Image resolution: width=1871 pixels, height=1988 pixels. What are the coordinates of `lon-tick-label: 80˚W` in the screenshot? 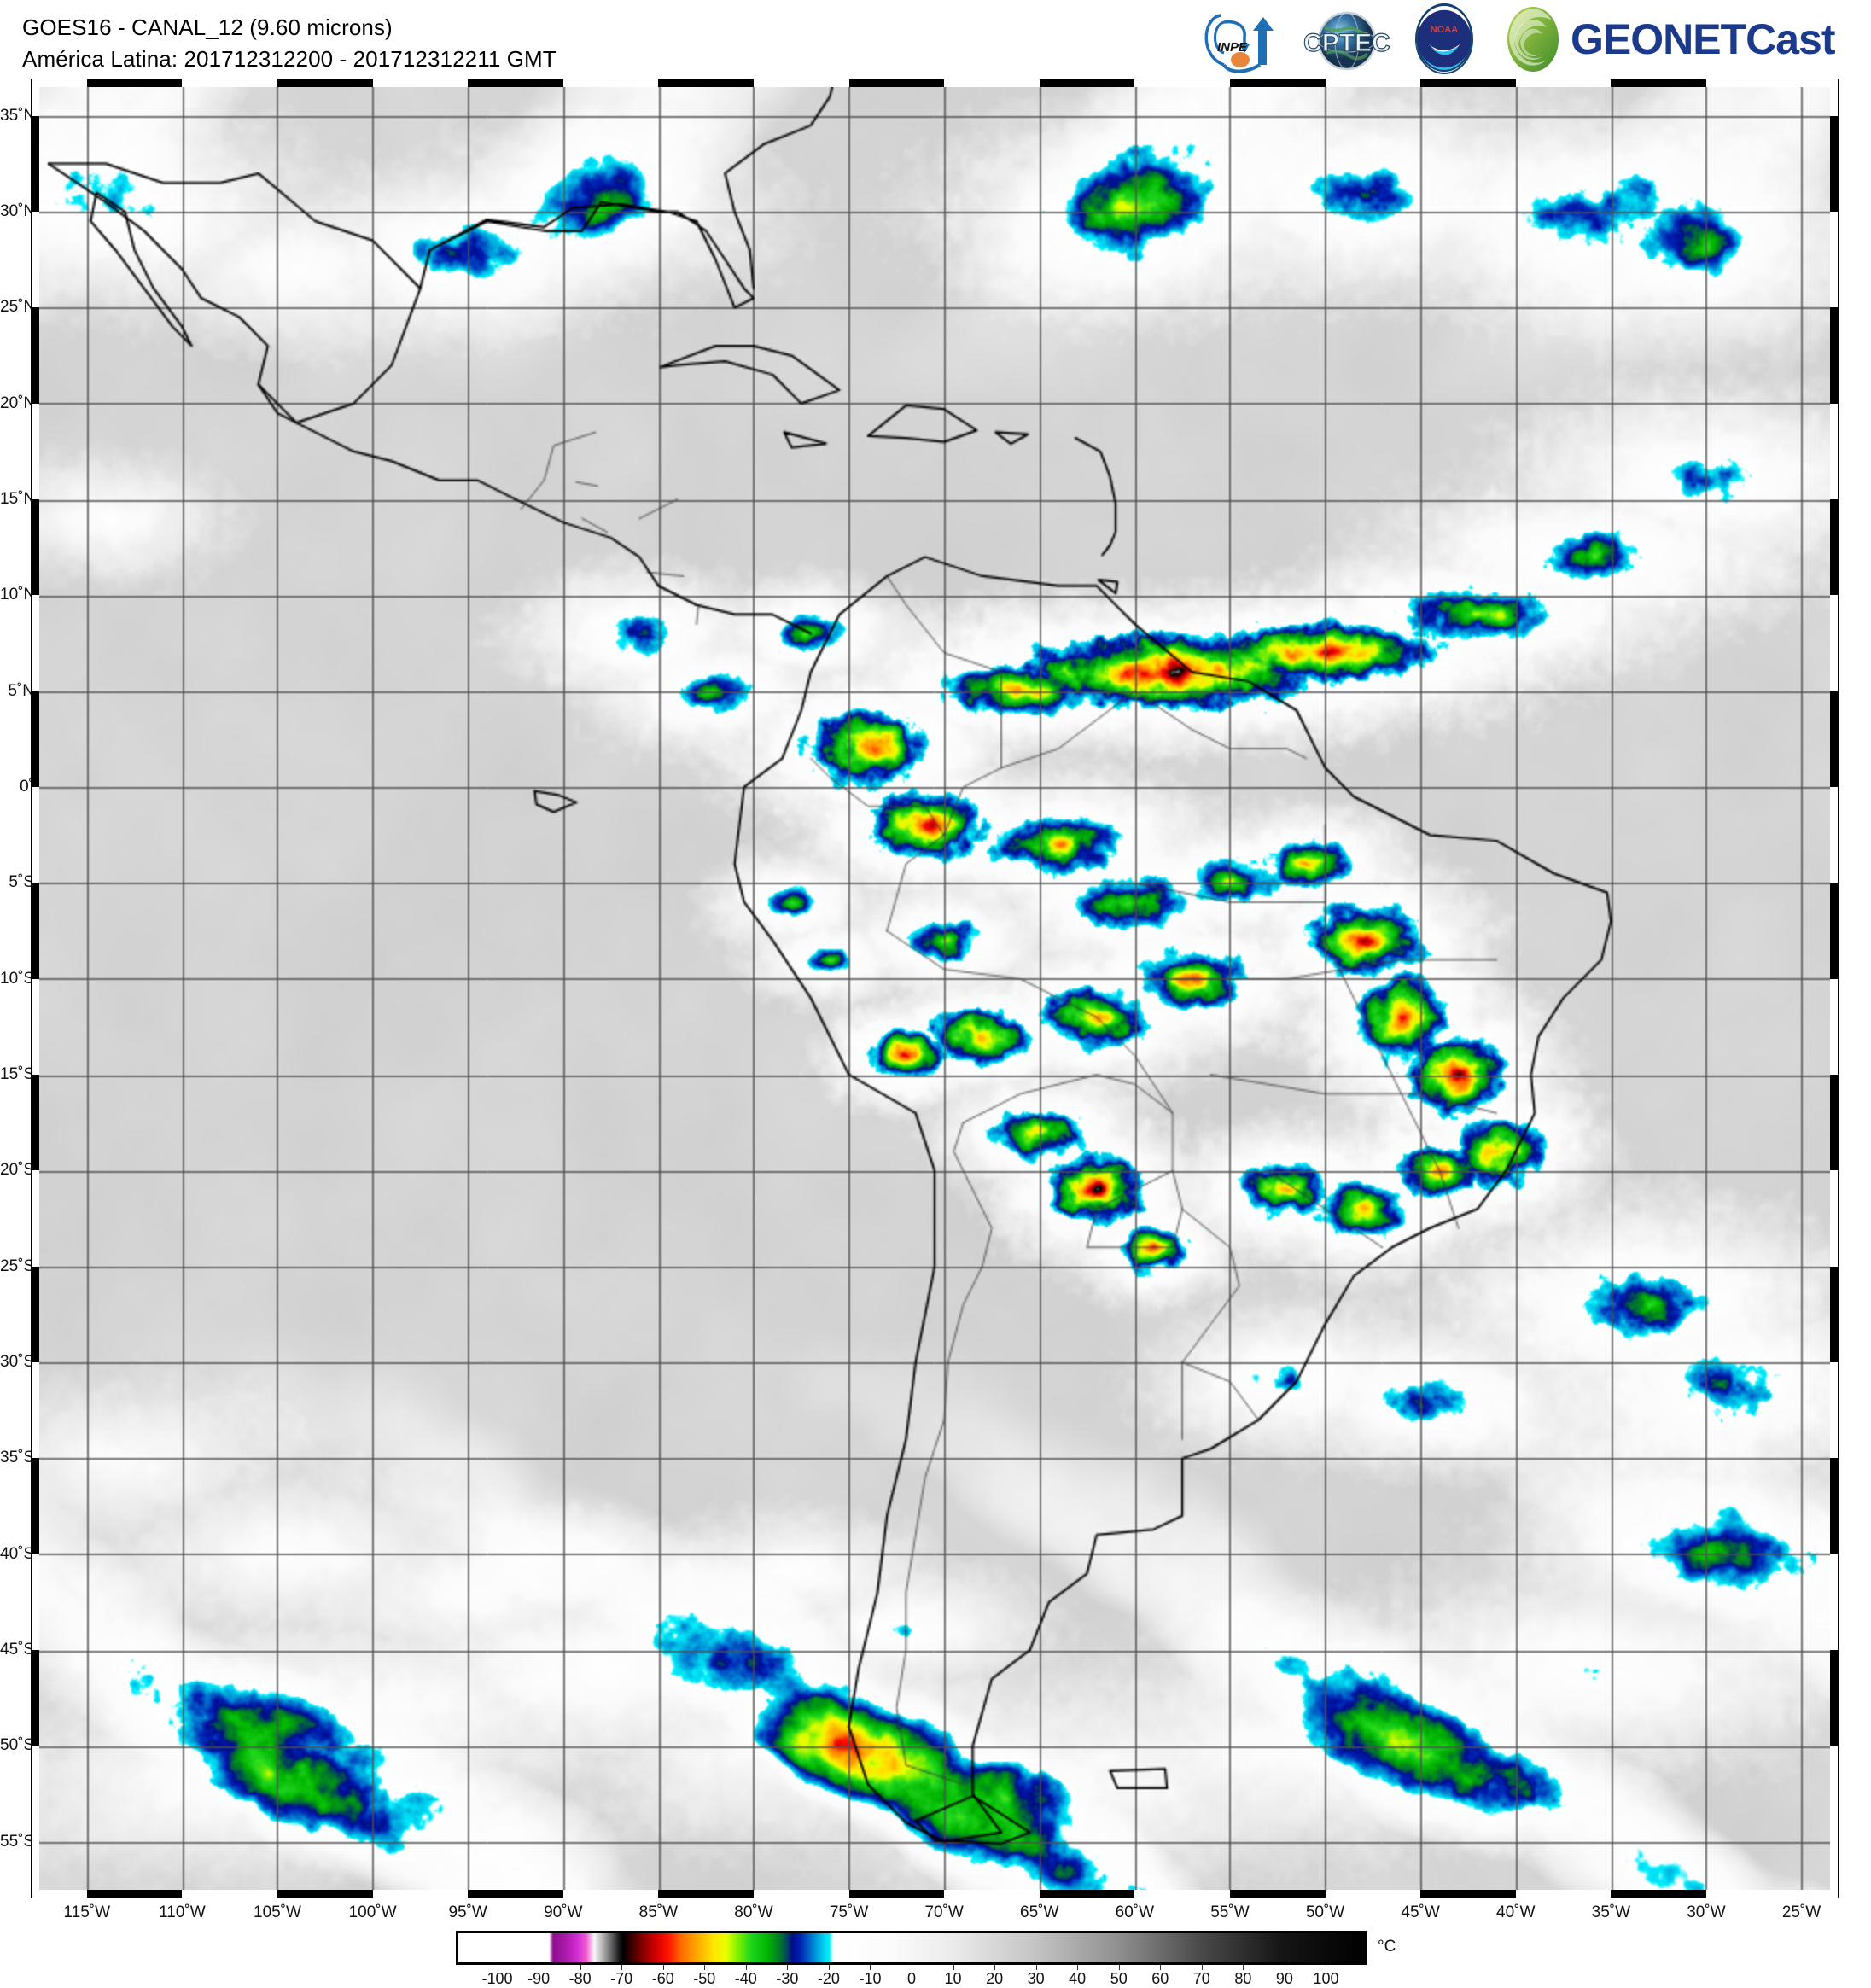 It's located at (753, 1912).